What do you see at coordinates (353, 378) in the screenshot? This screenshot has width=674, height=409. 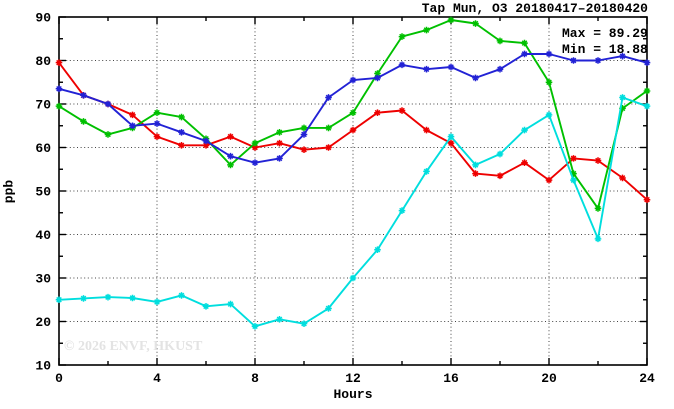 I see `x-tick-label: 12` at bounding box center [353, 378].